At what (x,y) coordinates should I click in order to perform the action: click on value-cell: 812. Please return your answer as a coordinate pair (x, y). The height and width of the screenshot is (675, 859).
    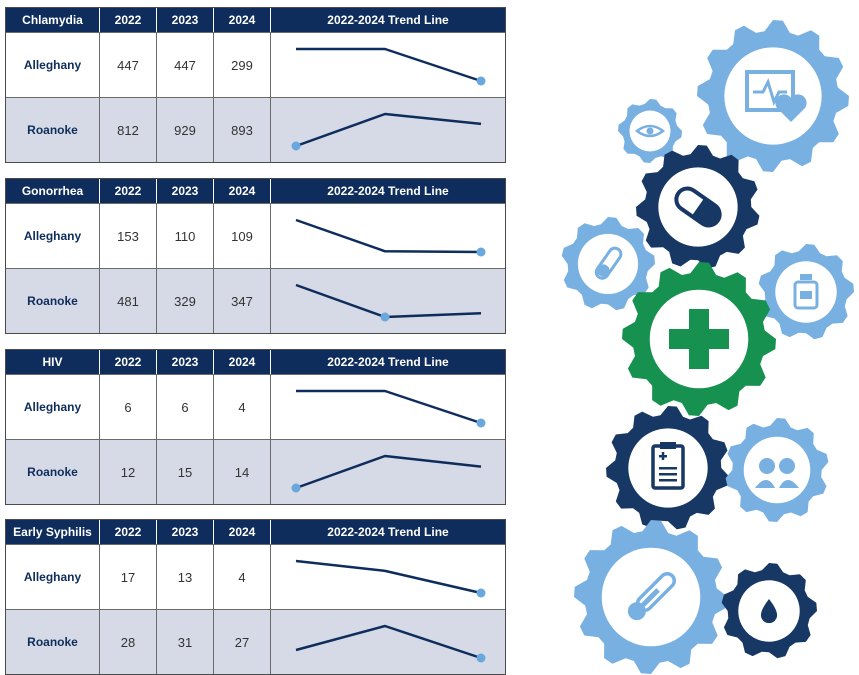
    Looking at the image, I should click on (128, 130).